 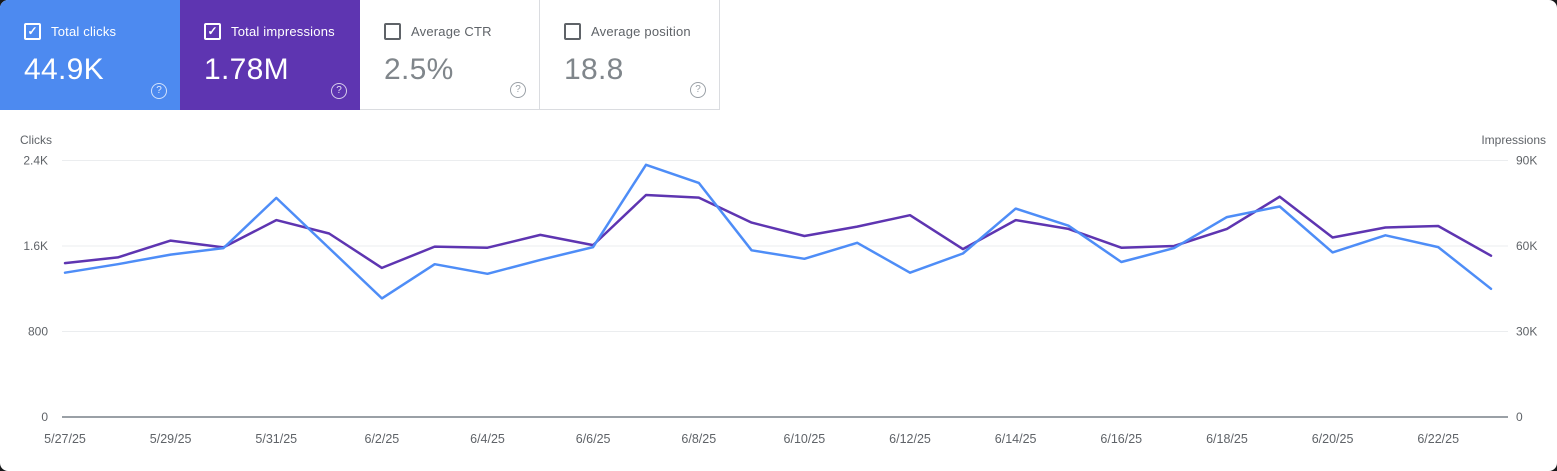 I want to click on metric-card-header: Average position, so click(x=641, y=31).